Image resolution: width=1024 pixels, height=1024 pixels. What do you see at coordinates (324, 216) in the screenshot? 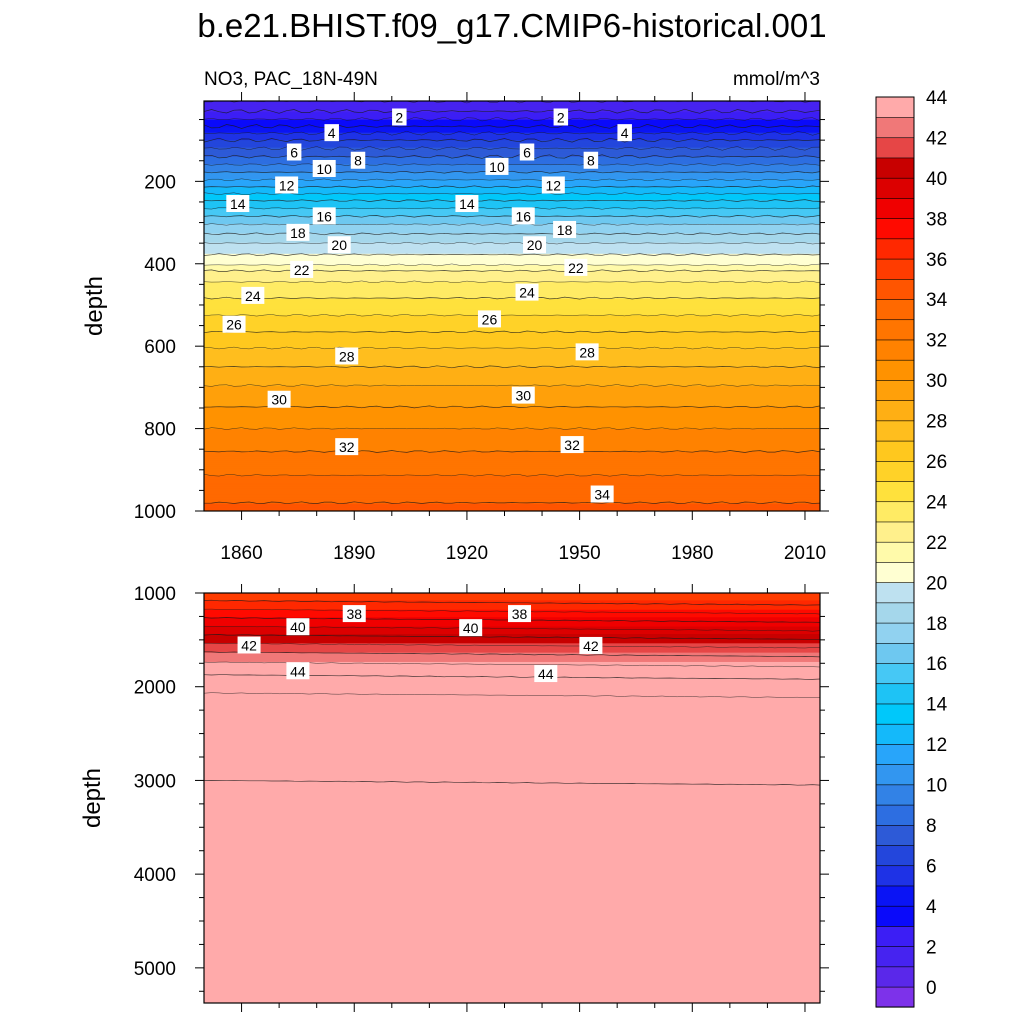
I see `contour-label-text: 16` at bounding box center [324, 216].